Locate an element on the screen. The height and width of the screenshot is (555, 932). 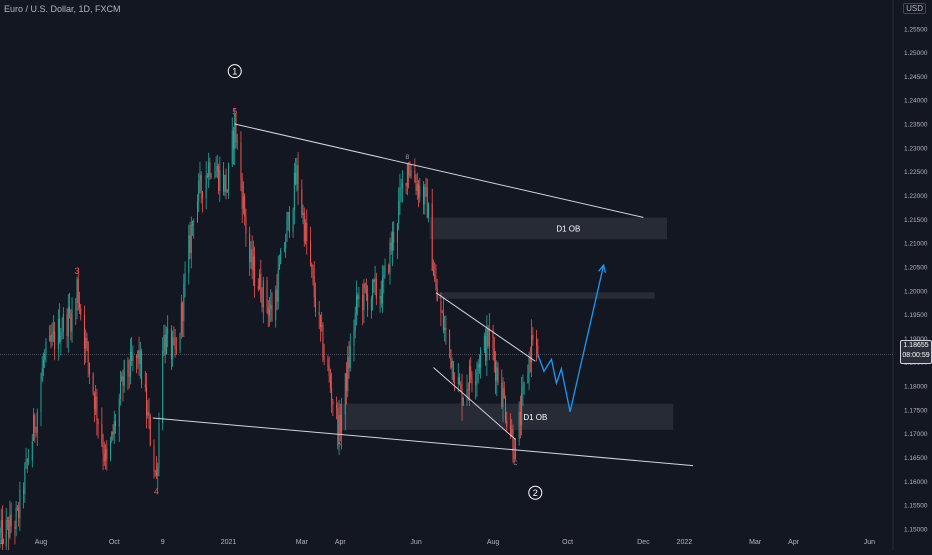
price-tick-label: 1.21500 is located at coordinates (916, 220).